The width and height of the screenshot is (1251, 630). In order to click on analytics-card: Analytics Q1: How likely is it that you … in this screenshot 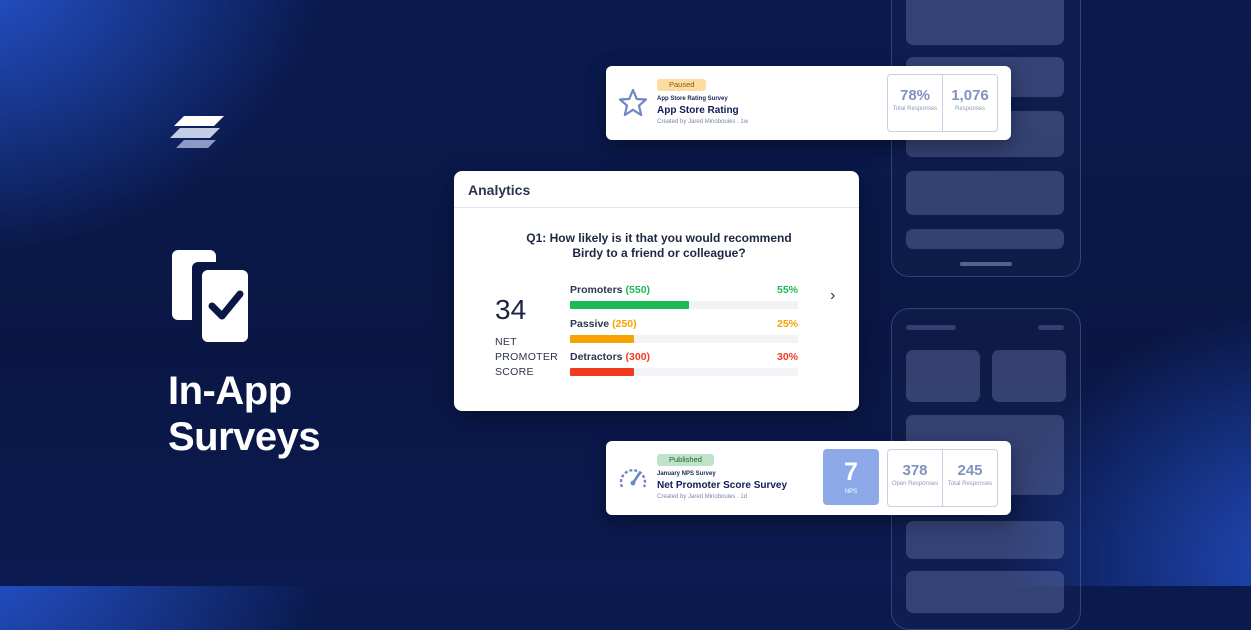, I will do `click(656, 291)`.